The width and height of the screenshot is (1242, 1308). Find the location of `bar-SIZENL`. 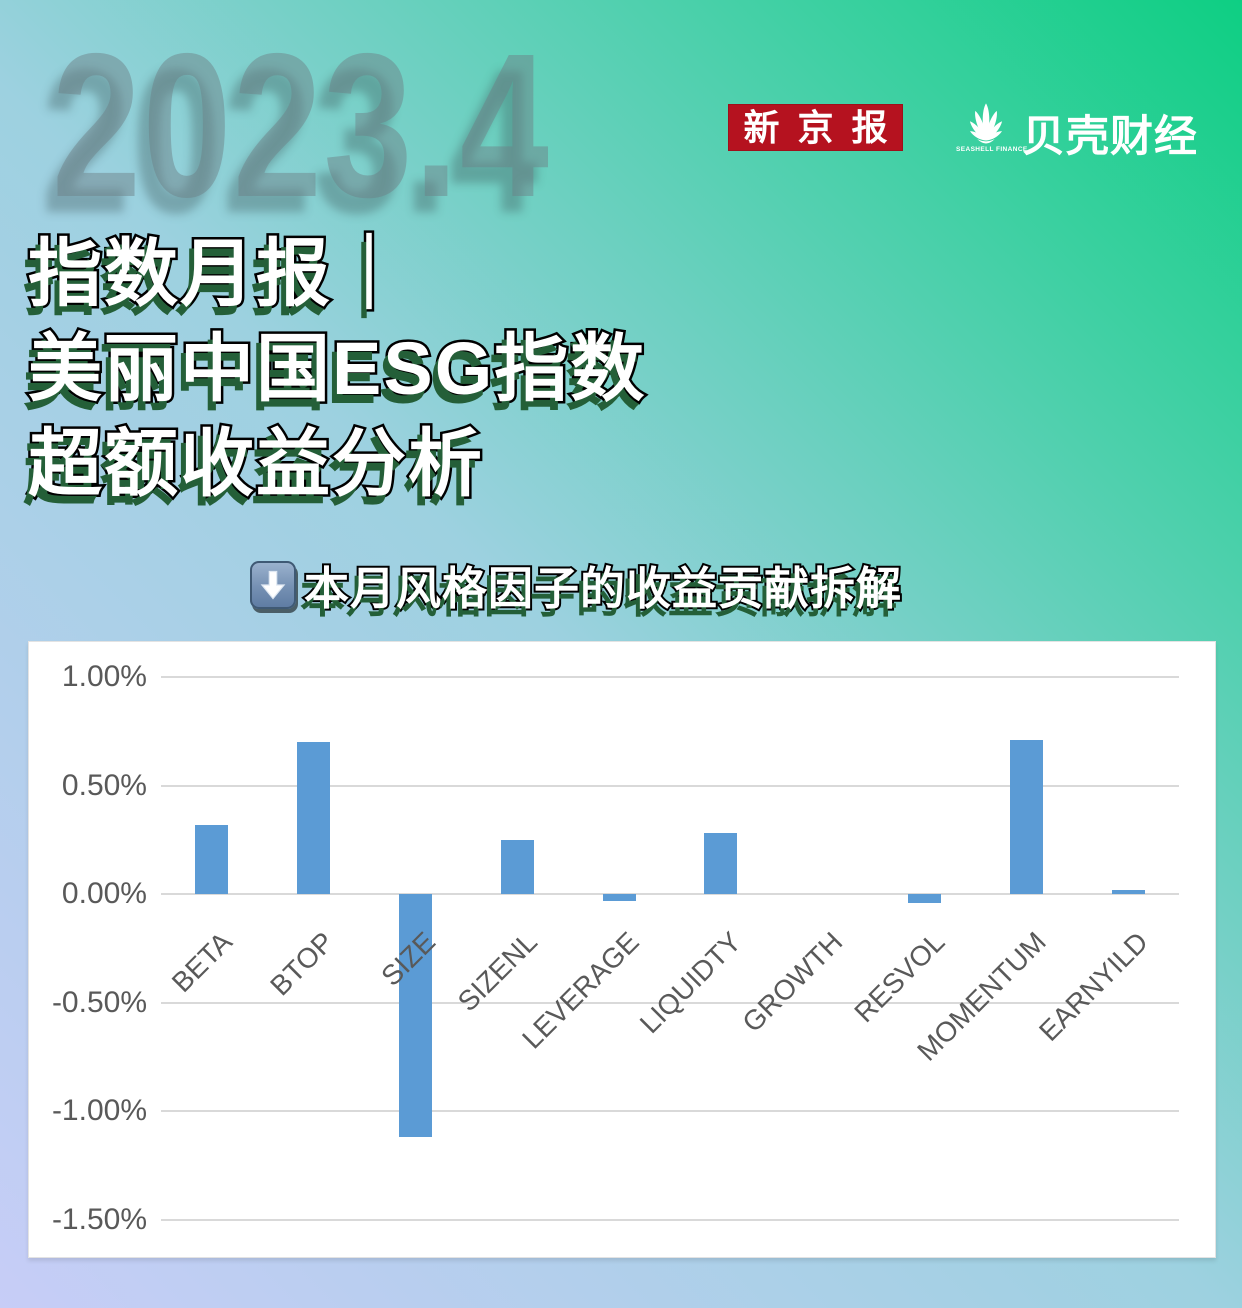

bar-SIZENL is located at coordinates (517, 866).